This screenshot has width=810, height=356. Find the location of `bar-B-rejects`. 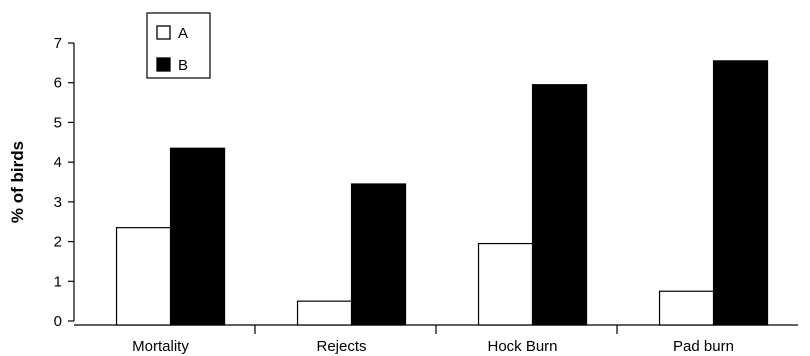

bar-B-rejects is located at coordinates (378, 254).